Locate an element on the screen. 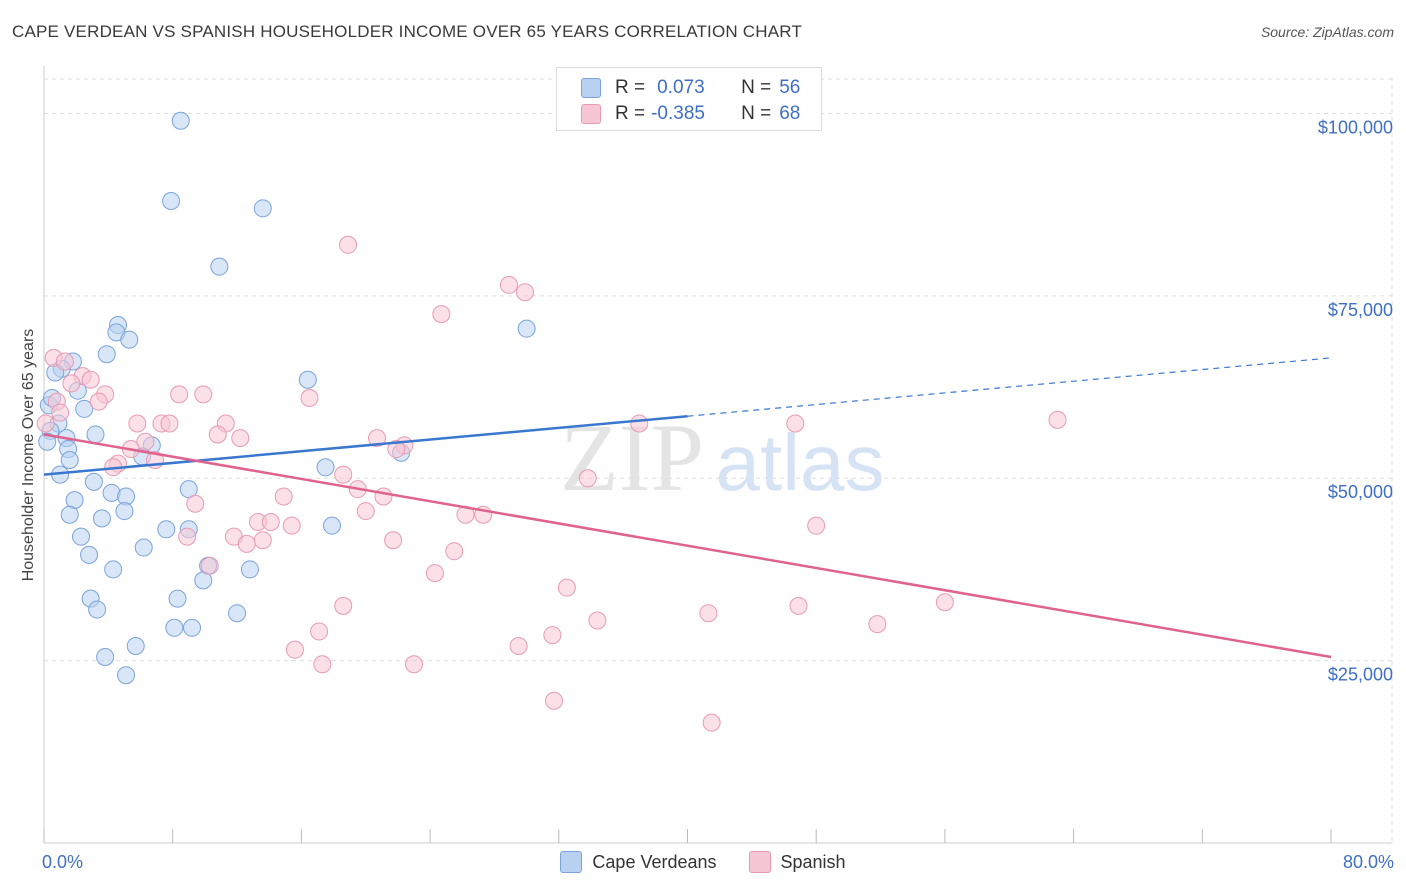 This screenshot has width=1406, height=892. source-label: Source: ZipAtlas.com is located at coordinates (1327, 32).